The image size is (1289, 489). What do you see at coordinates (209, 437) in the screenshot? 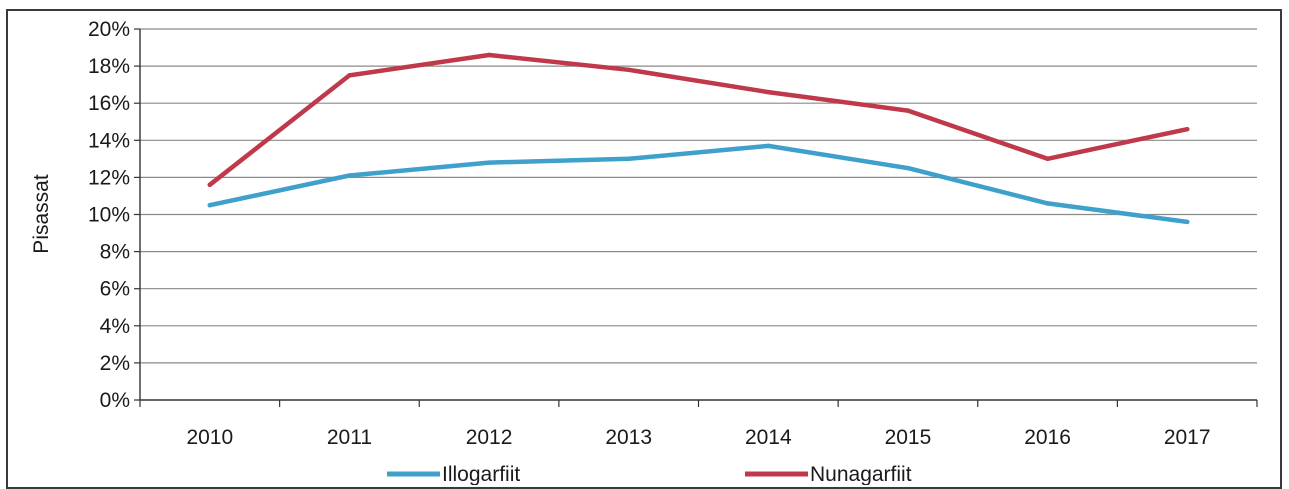
I see `x-tick-label: 2010` at bounding box center [209, 437].